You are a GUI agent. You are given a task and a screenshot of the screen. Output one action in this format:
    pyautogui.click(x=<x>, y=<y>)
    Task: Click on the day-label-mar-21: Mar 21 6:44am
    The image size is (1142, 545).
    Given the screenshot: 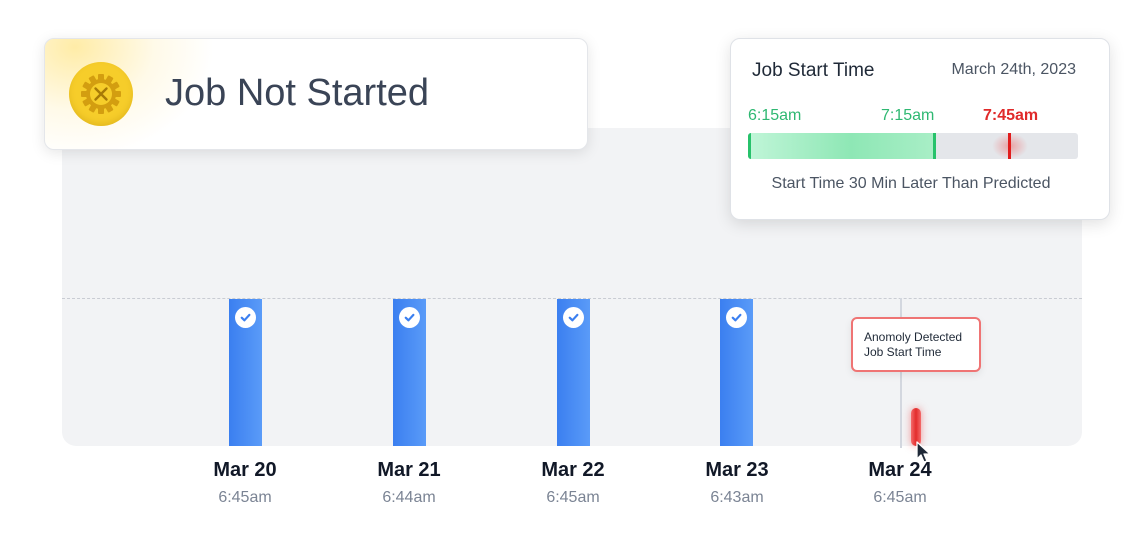 What is the action you would take?
    pyautogui.click(x=409, y=483)
    